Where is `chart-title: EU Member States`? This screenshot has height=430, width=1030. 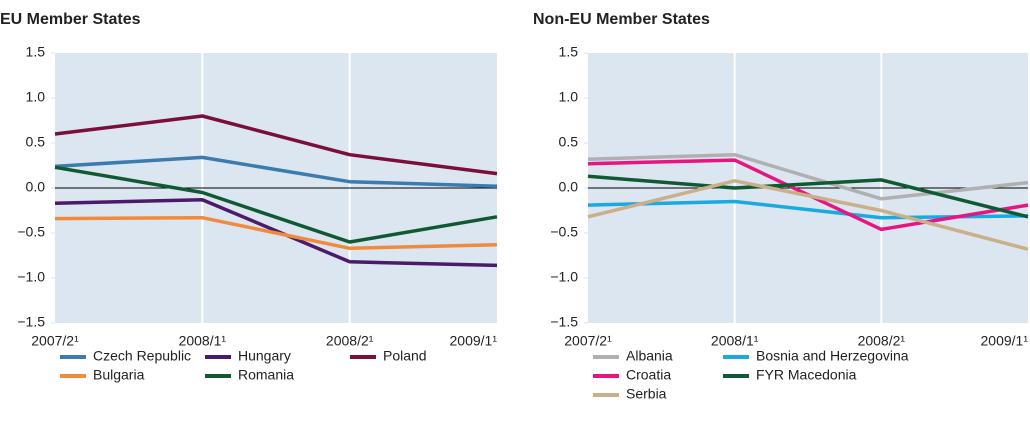 chart-title: EU Member States is located at coordinates (70, 19).